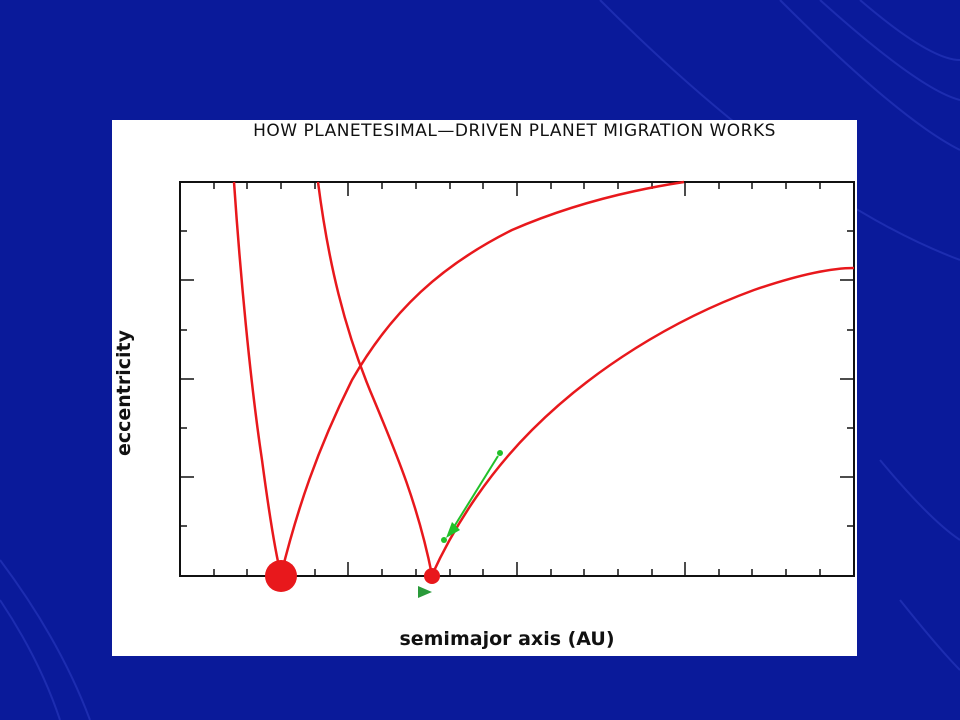 The height and width of the screenshot is (720, 960). Describe the element at coordinates (257, 378) in the screenshot. I see `inner-planet-perihelion-curve` at that location.